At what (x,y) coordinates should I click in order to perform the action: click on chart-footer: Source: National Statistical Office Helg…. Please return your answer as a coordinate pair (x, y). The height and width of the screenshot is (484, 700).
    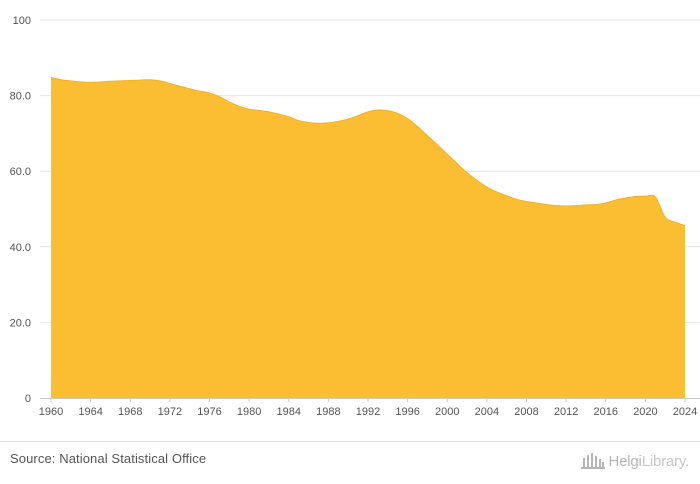
    Looking at the image, I should click on (350, 462).